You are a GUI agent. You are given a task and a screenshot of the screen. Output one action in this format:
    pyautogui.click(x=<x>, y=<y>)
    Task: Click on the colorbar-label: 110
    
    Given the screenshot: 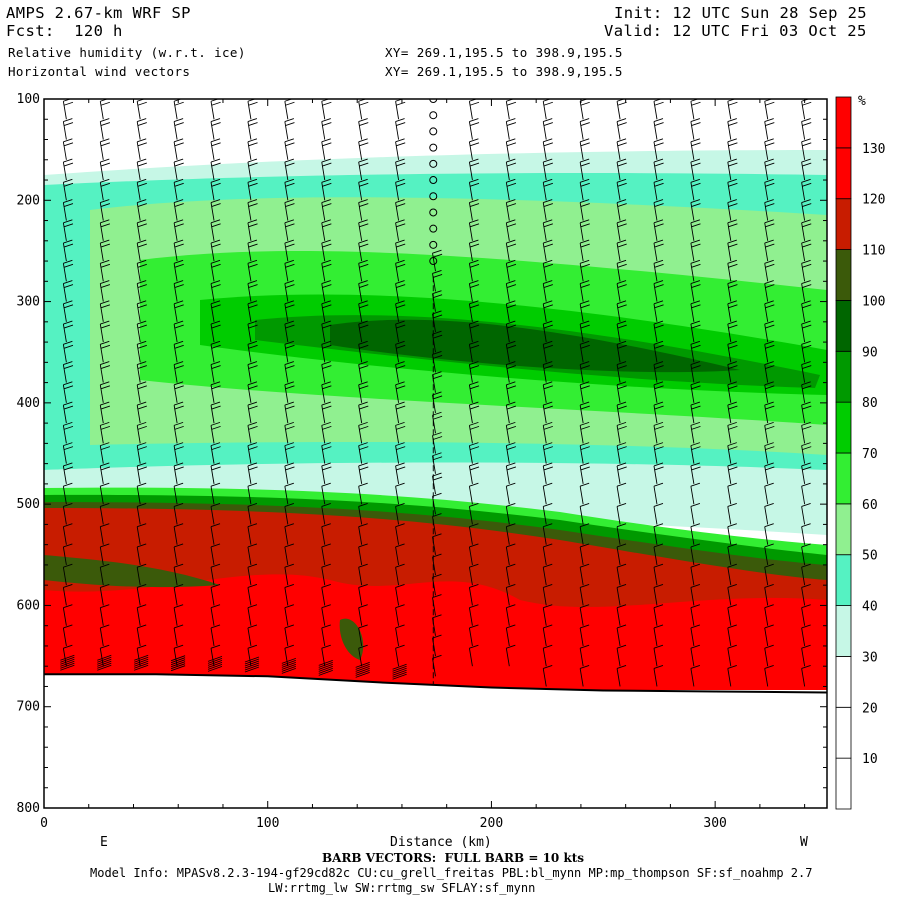 What is the action you would take?
    pyautogui.click(x=873, y=251)
    